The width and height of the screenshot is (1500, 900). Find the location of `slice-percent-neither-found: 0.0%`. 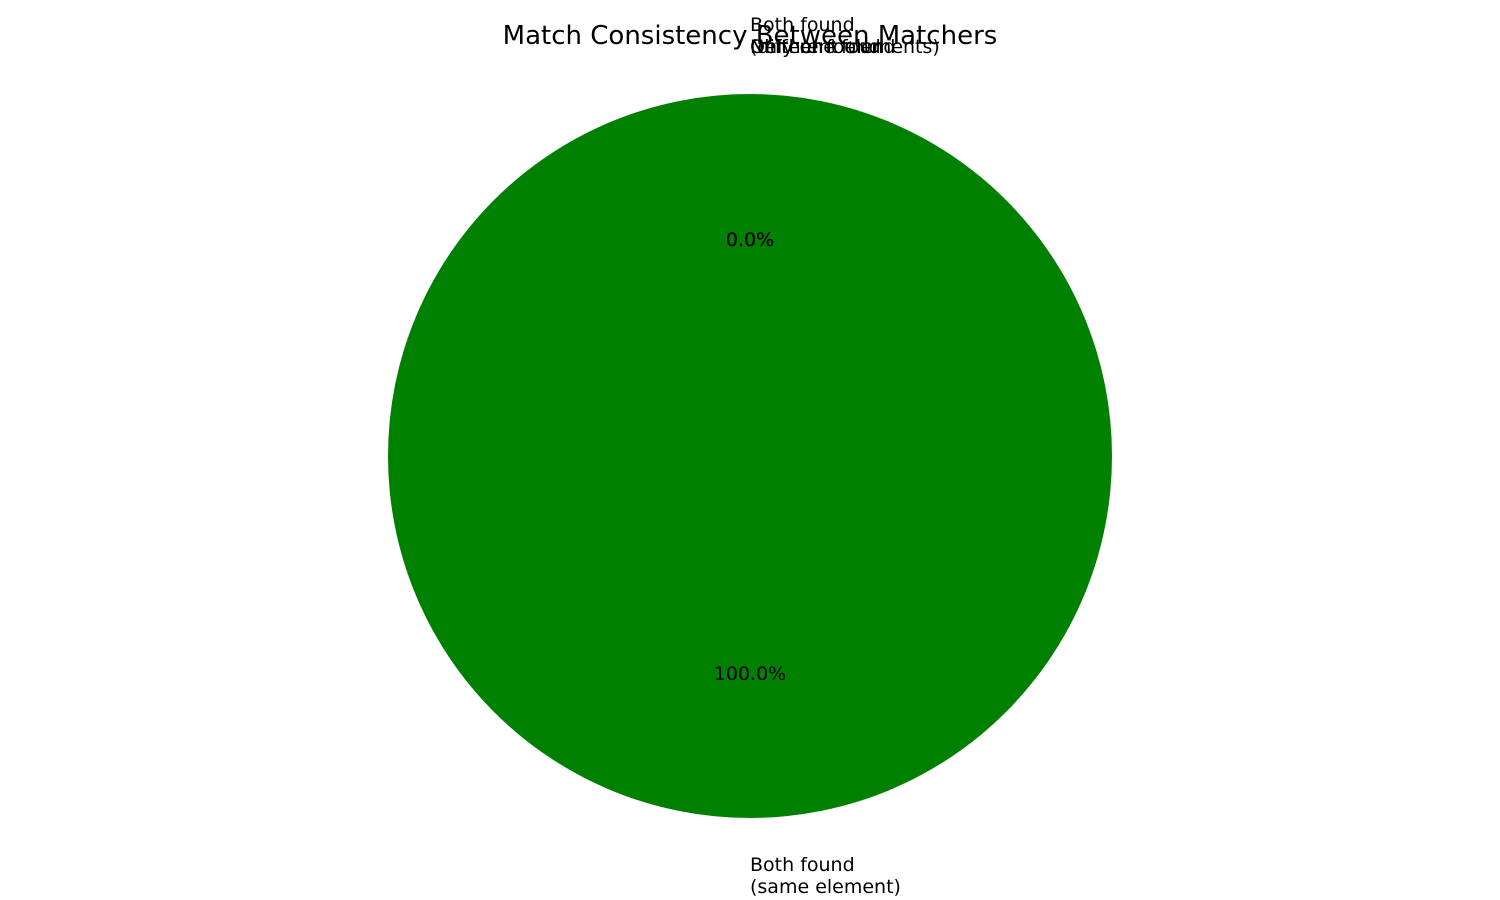

slice-percent-neither-found: 0.0% is located at coordinates (750, 240).